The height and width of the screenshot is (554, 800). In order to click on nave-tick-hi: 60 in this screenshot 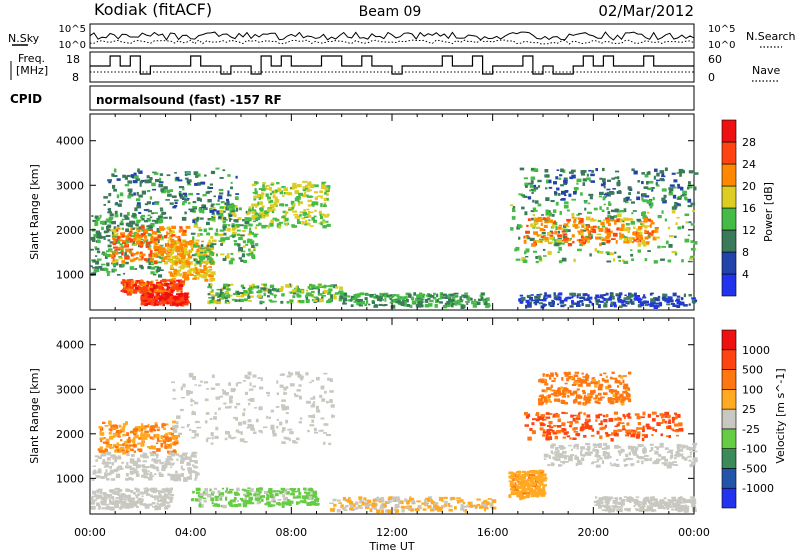, I will do `click(715, 59)`.